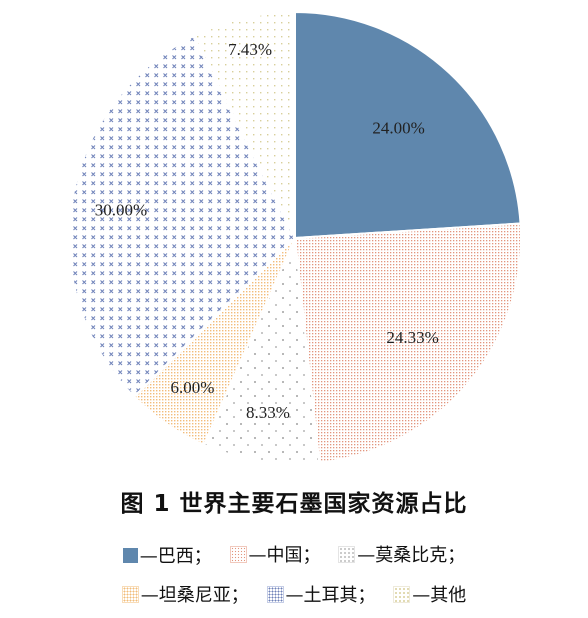 Image resolution: width=588 pixels, height=618 pixels. I want to click on legend-item-brazil: —巴西；, so click(167, 555).